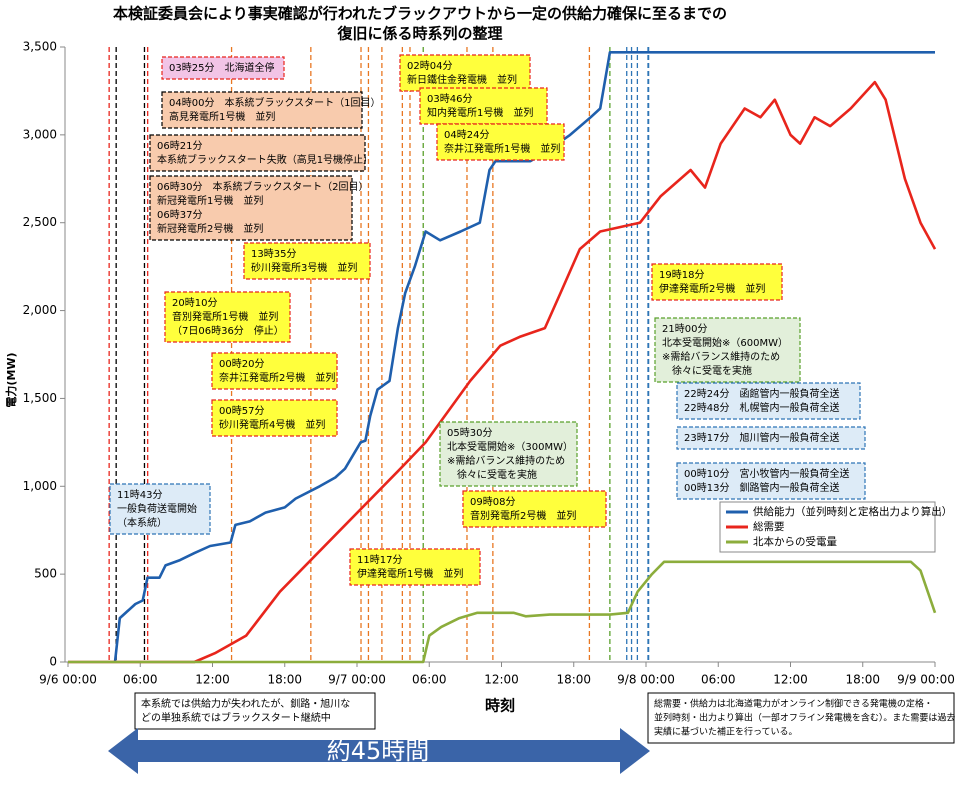 The height and width of the screenshot is (787, 960). What do you see at coordinates (712, 288) in the screenshot?
I see `annotation-text: 伊達発電所2号機 並列` at bounding box center [712, 288].